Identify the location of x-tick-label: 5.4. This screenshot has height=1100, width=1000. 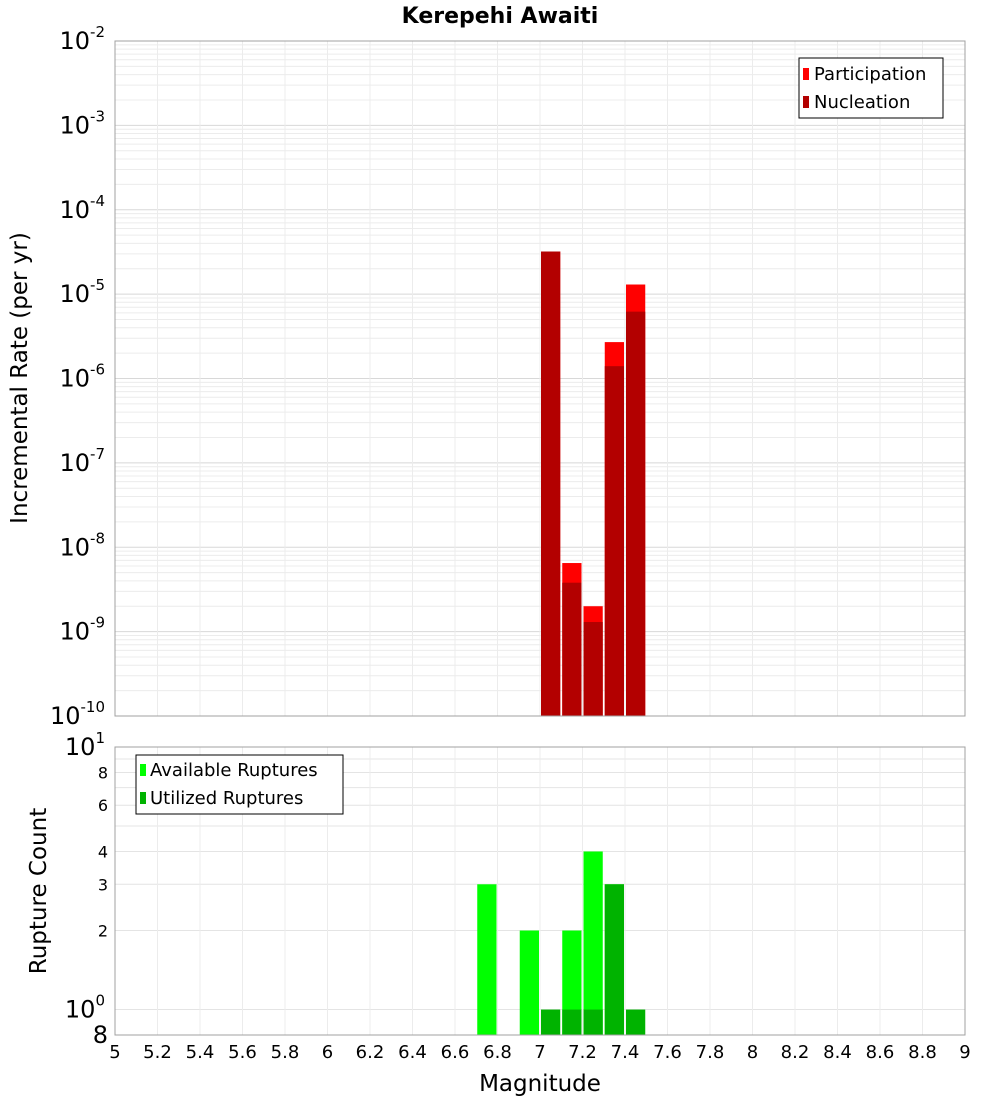
(200, 1052).